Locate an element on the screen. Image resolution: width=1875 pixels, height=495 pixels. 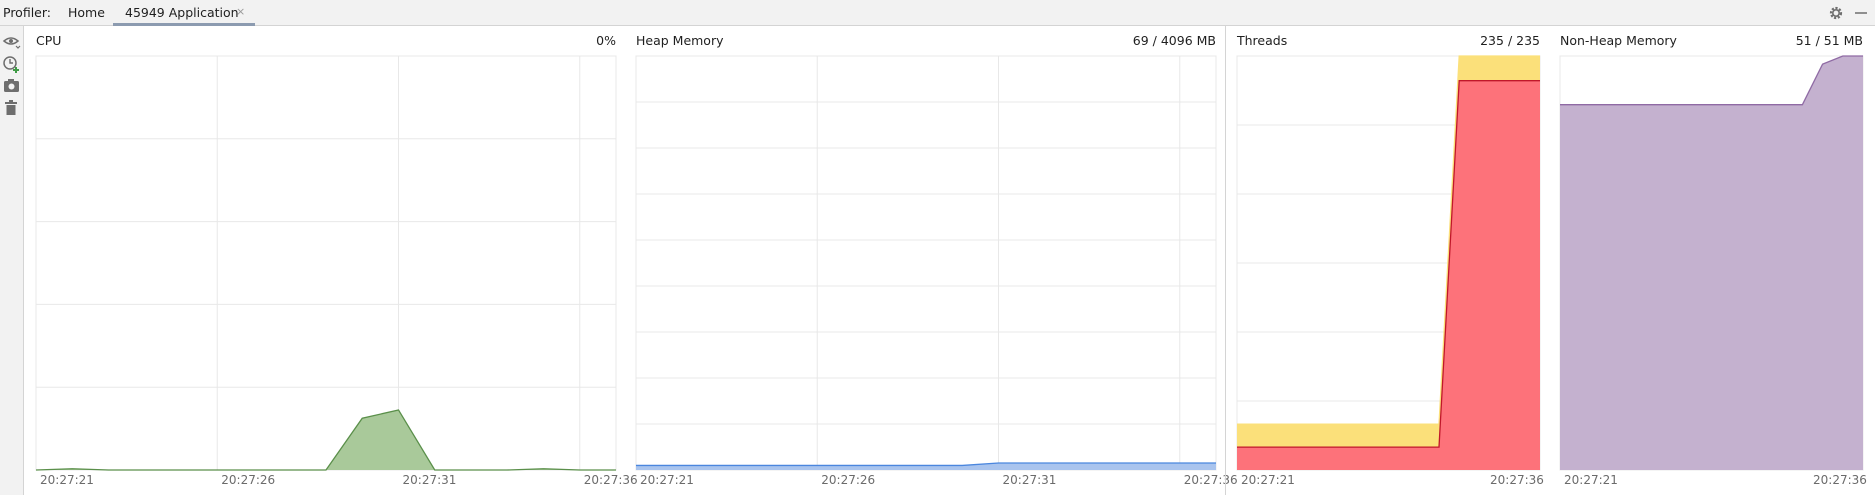
non-heap-series-area is located at coordinates (1711, 263).